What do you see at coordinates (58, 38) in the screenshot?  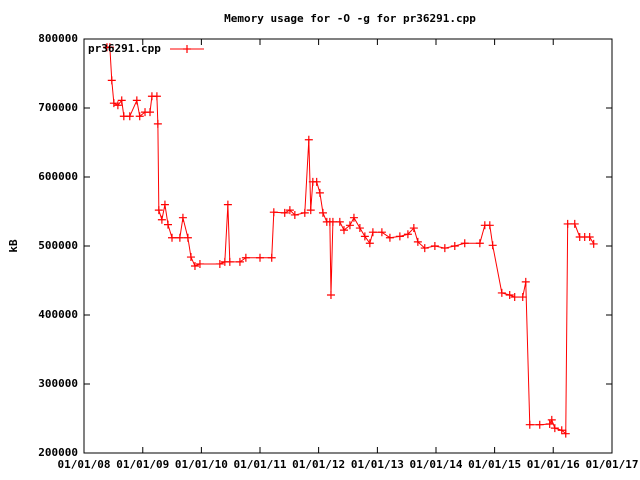 I see `y-tick-label: 800000` at bounding box center [58, 38].